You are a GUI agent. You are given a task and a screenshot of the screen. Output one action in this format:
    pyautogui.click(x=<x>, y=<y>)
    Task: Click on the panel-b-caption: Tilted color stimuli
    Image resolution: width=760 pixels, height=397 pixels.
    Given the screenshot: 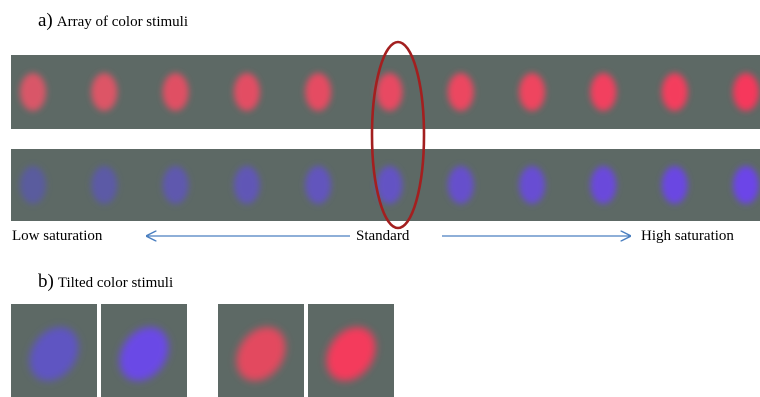 What is the action you would take?
    pyautogui.click(x=115, y=283)
    